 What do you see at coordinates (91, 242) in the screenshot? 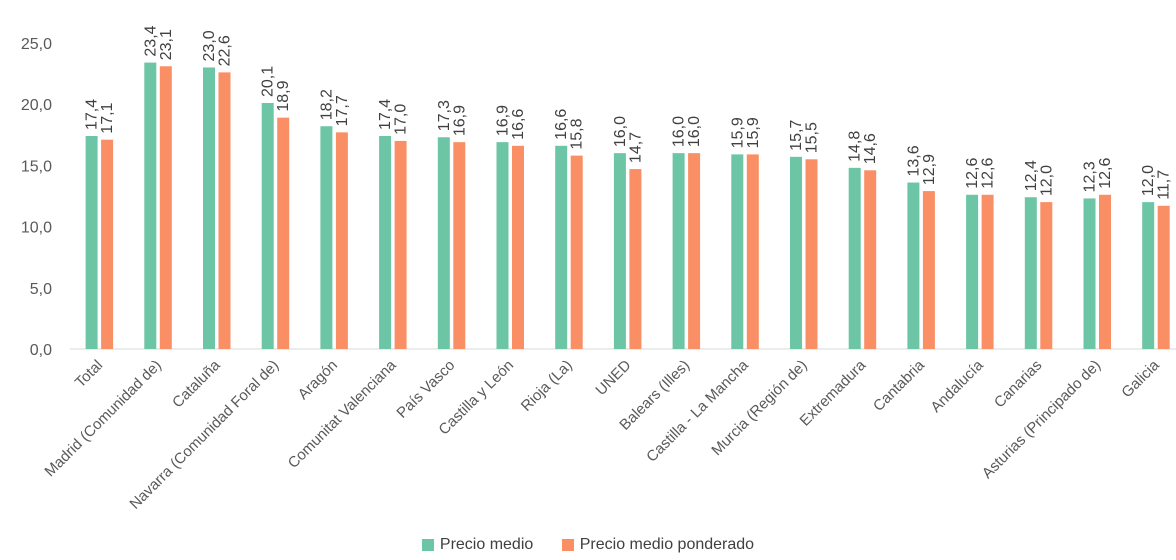
I see `bar-precio-medio-total` at bounding box center [91, 242].